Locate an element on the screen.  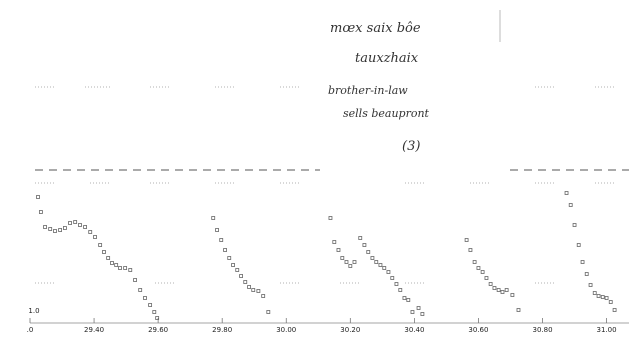
x-tick-label: 30.60 is located at coordinates (478, 330).